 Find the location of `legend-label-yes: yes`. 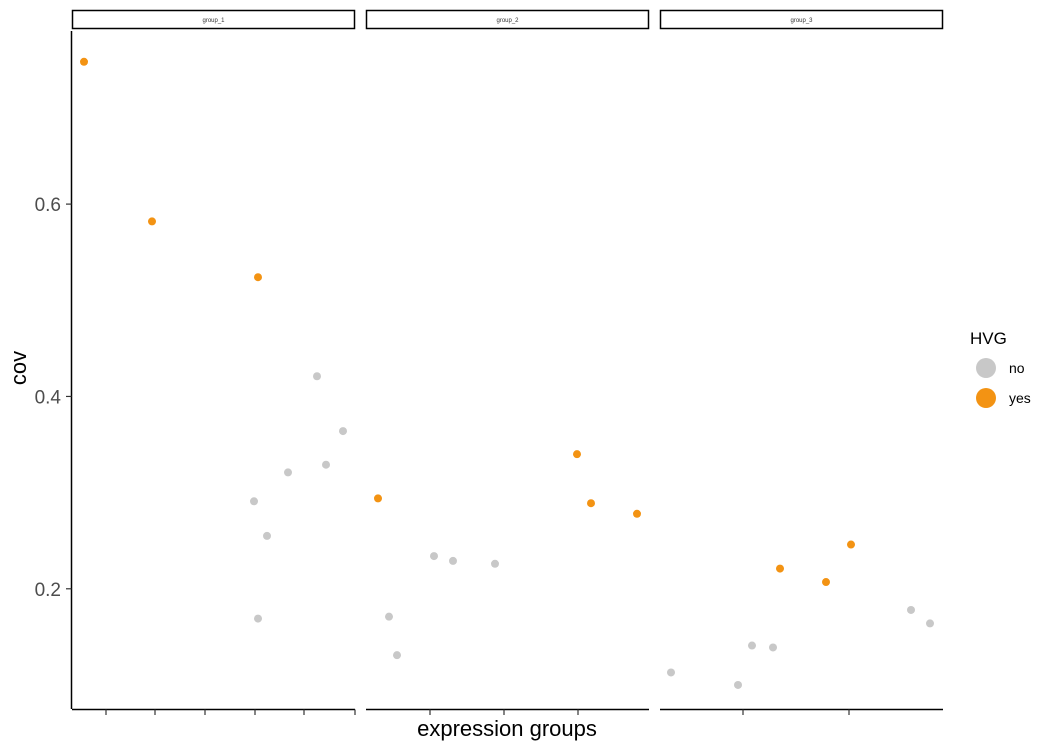

legend-label-yes: yes is located at coordinates (1020, 398).